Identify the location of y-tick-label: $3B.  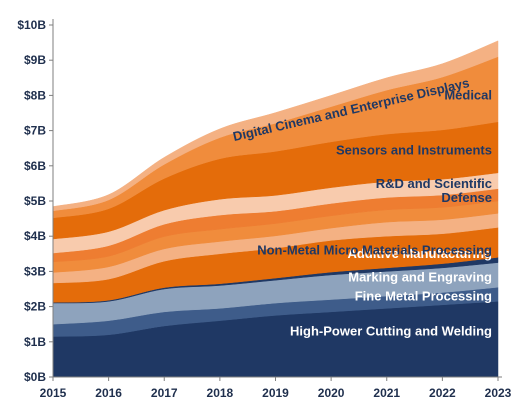
(35, 271).